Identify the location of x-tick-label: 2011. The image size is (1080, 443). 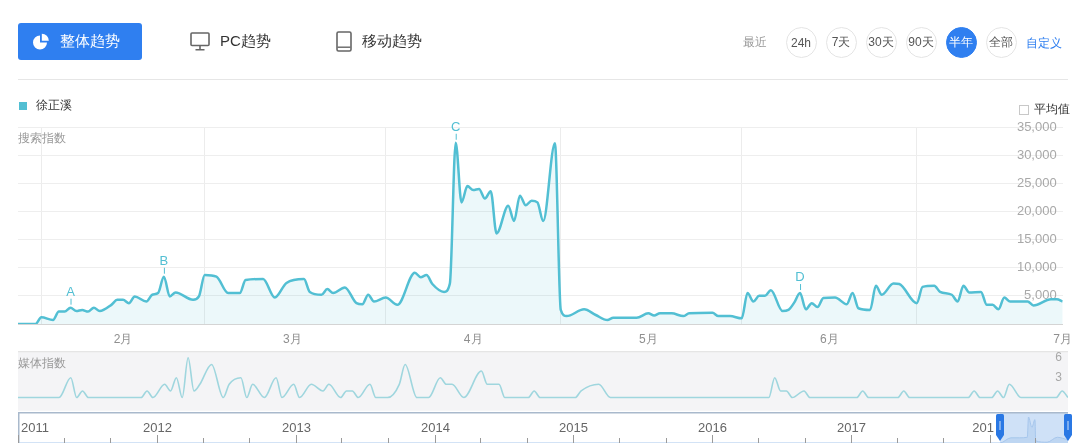
(35, 427).